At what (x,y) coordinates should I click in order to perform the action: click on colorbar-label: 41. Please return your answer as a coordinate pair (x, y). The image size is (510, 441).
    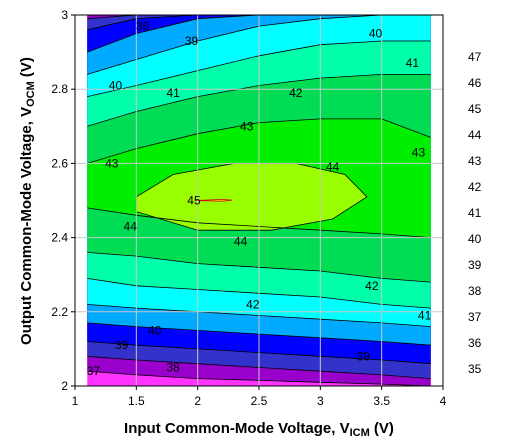
    Looking at the image, I should click on (475, 213).